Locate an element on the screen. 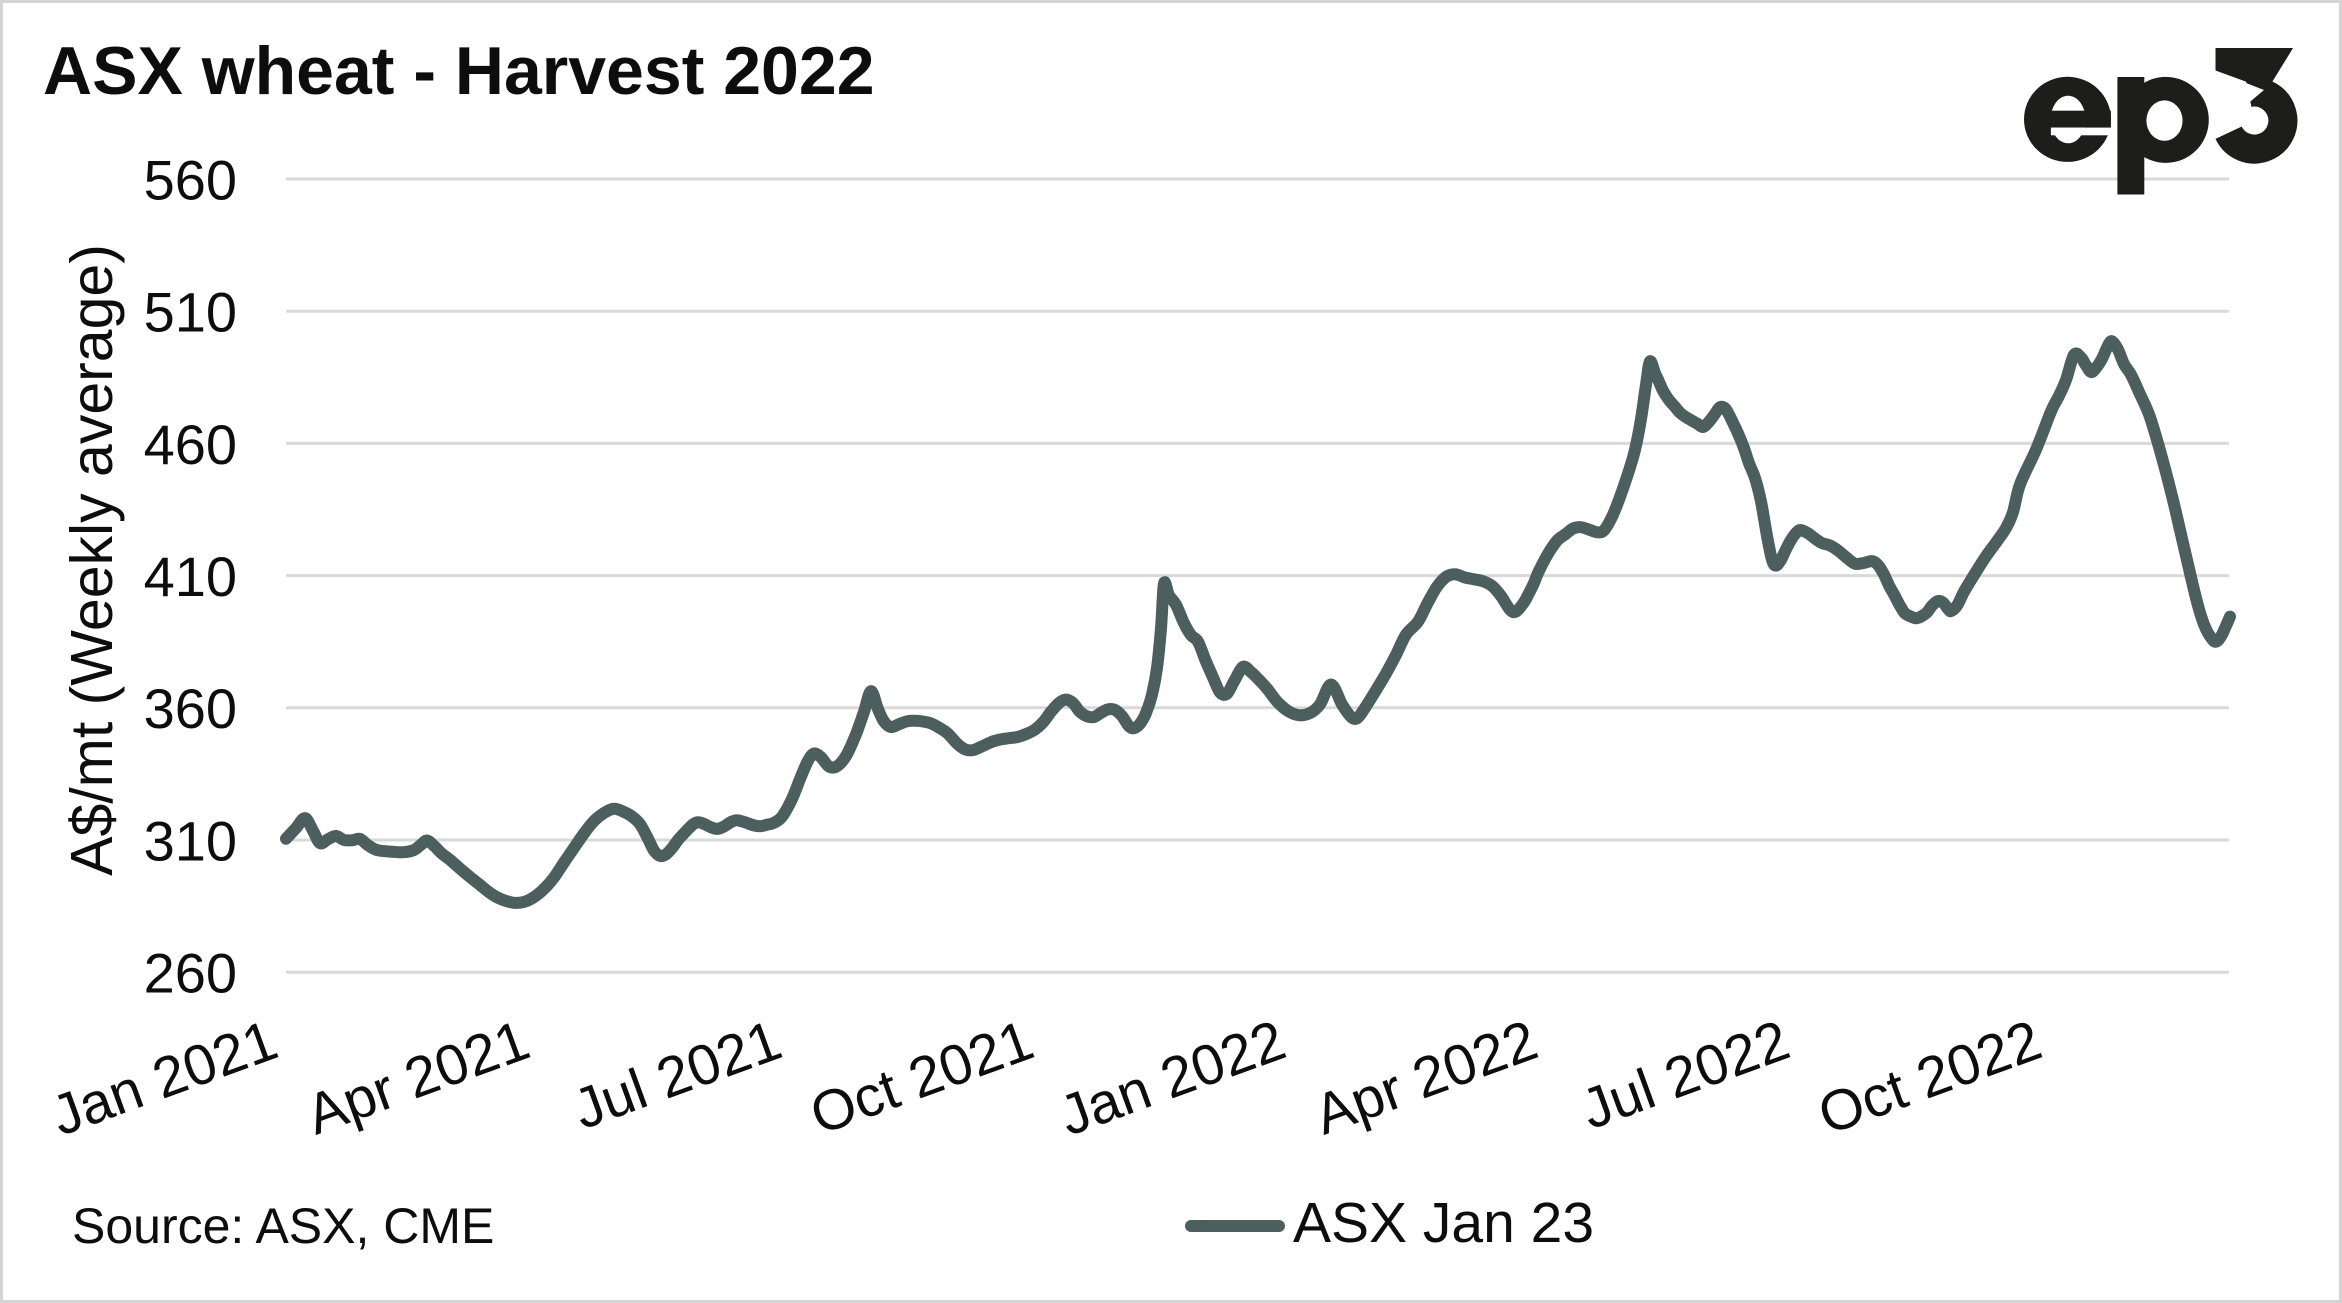  svg-text: Source: ASX, CME is located at coordinates (283, 1226).